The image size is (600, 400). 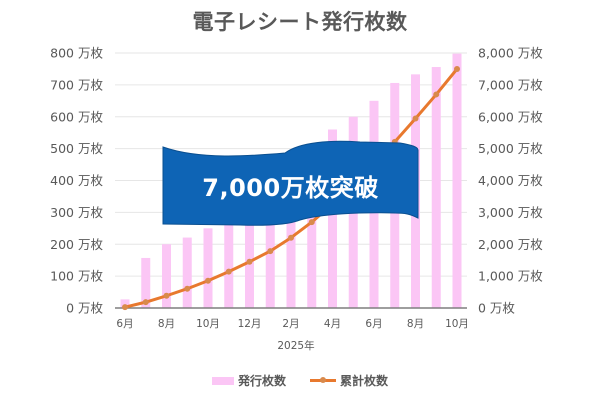 I want to click on y-axis-left-tick: 400 万枚, so click(x=76, y=180).